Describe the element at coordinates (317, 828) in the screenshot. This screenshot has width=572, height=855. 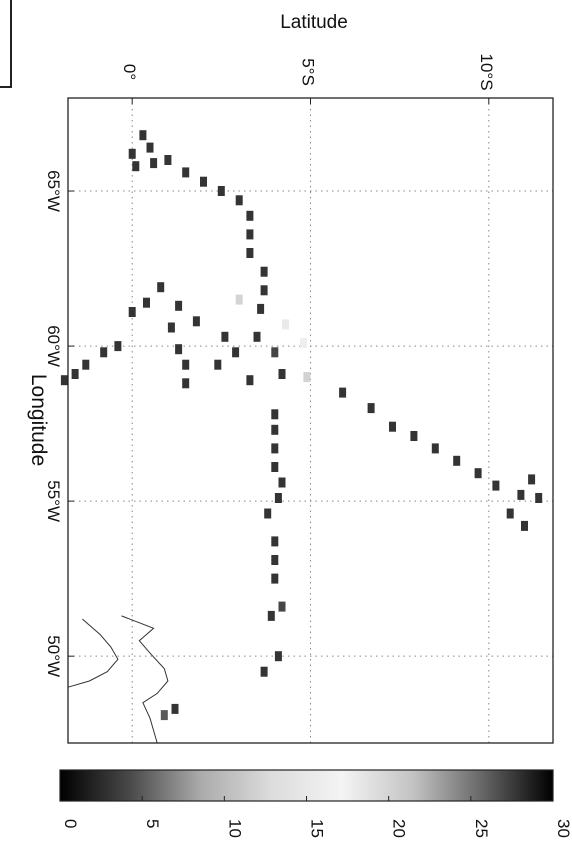
I see `colorbar-tick-label: 15` at that location.